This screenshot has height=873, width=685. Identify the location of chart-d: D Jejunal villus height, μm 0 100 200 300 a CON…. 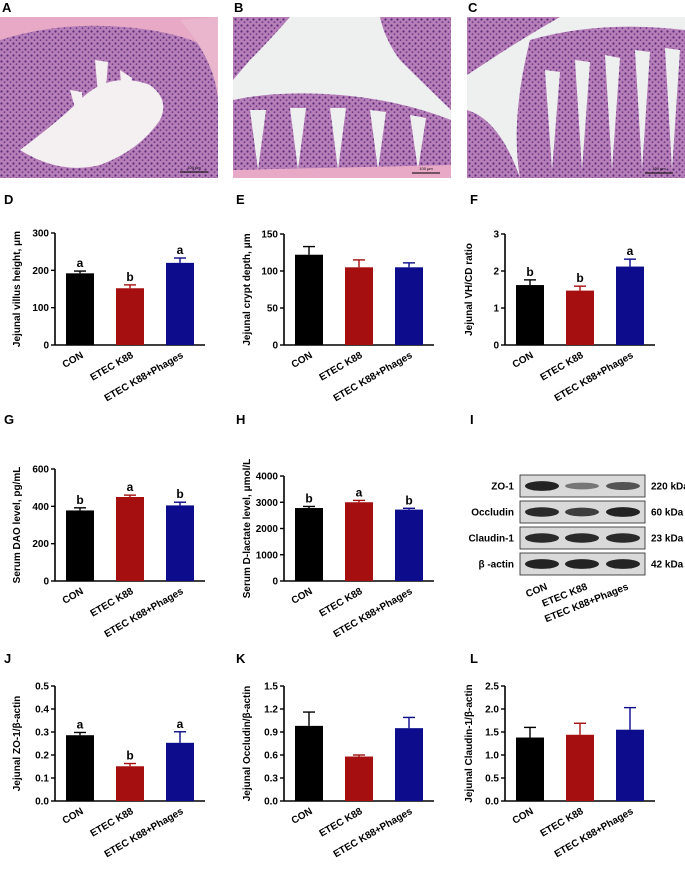
(104, 298).